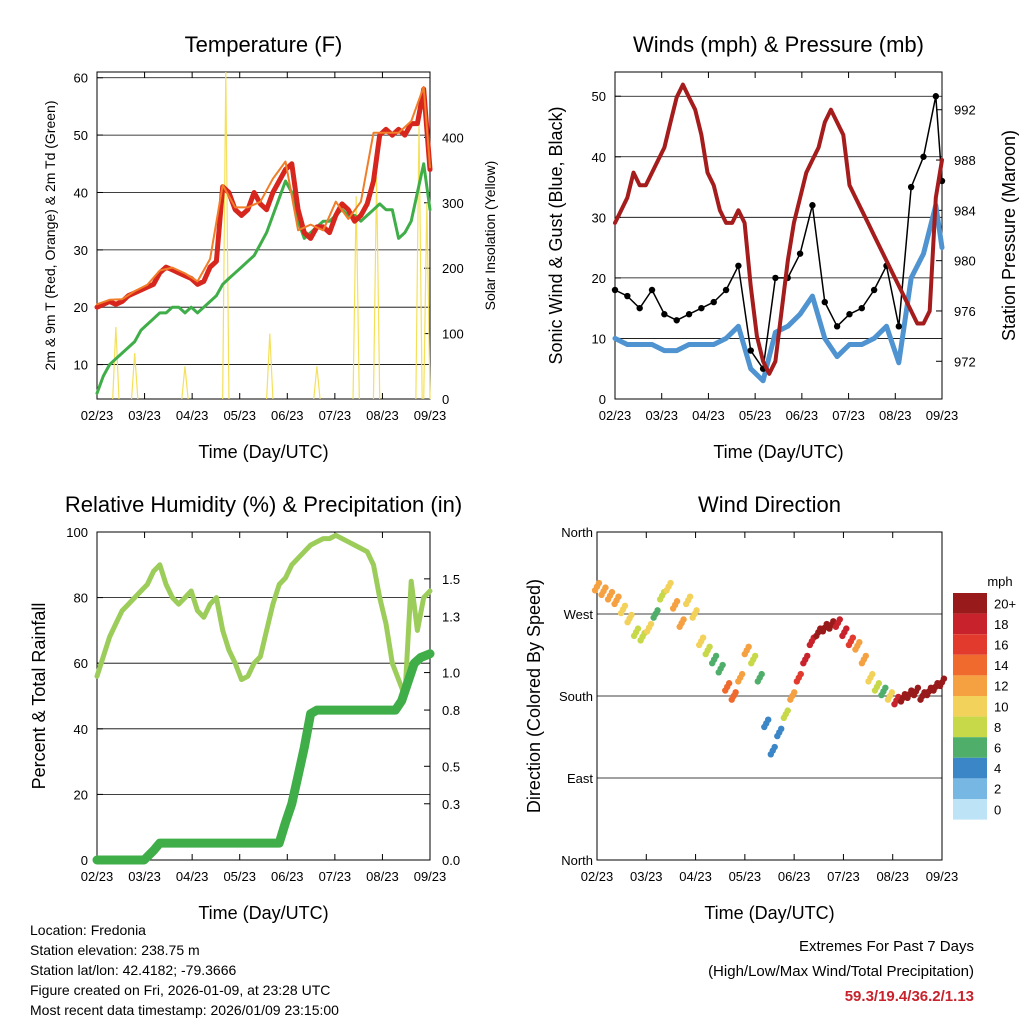  I want to click on winds-x-tick-label: 05/23, so click(755, 415).